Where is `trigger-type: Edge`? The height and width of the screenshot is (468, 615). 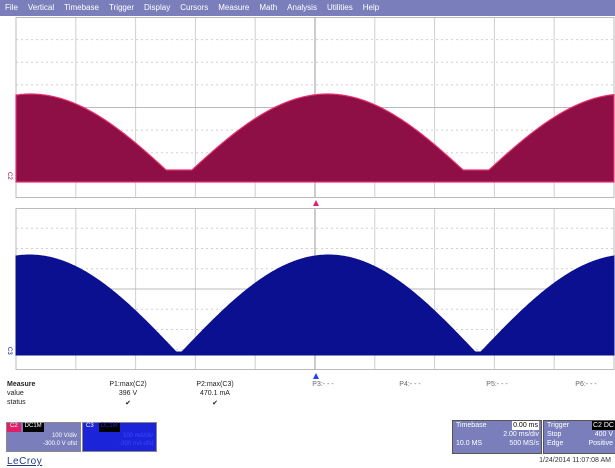
trigger-type: Edge is located at coordinates (555, 443).